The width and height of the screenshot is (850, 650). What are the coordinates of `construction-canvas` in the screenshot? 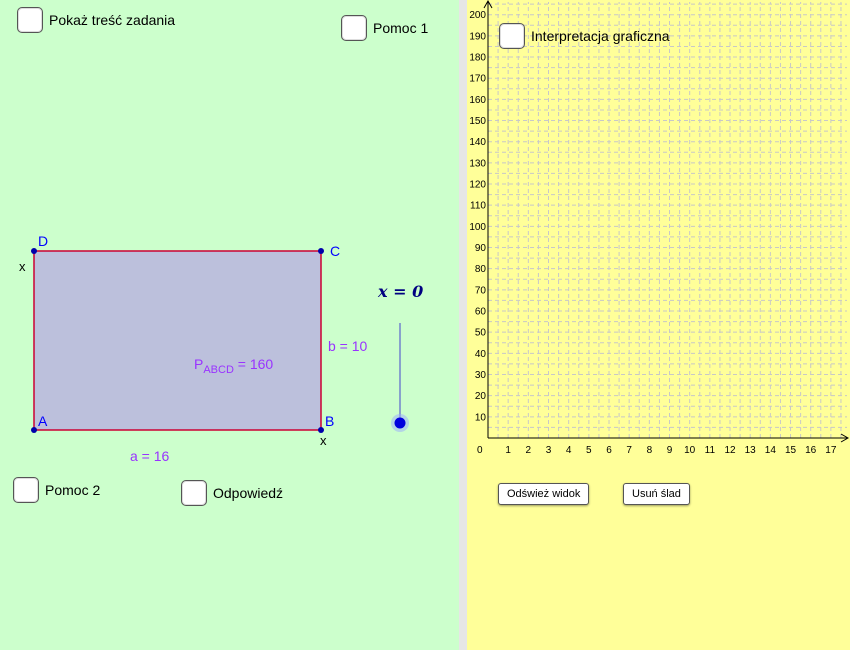 It's located at (220, 340).